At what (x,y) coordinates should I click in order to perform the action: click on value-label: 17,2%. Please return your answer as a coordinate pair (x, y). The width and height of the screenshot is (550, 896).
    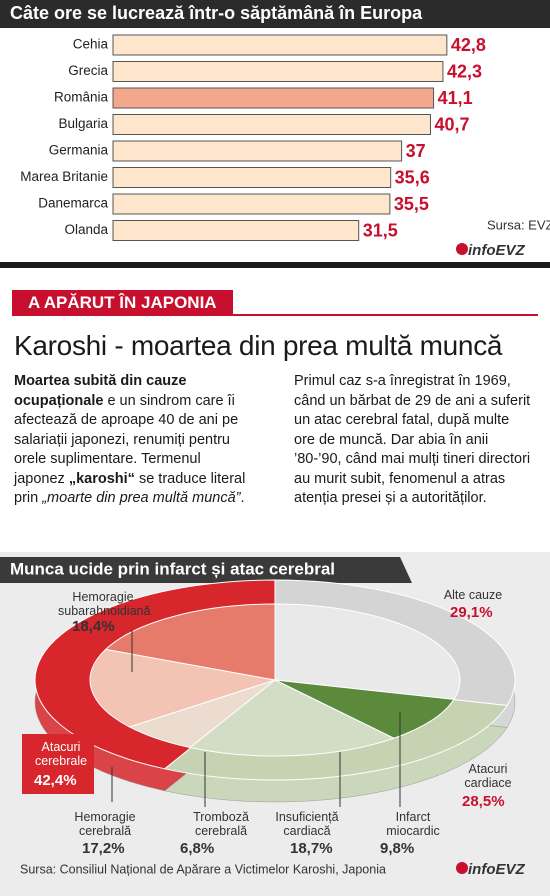
    Looking at the image, I should click on (103, 848).